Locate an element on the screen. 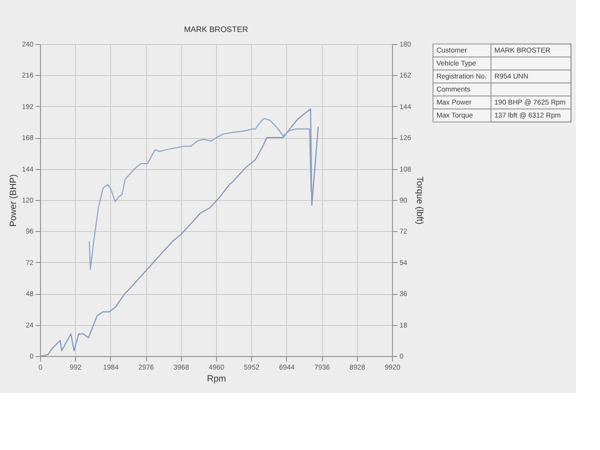  y-axis-title: Power (BHP) is located at coordinates (13, 200).